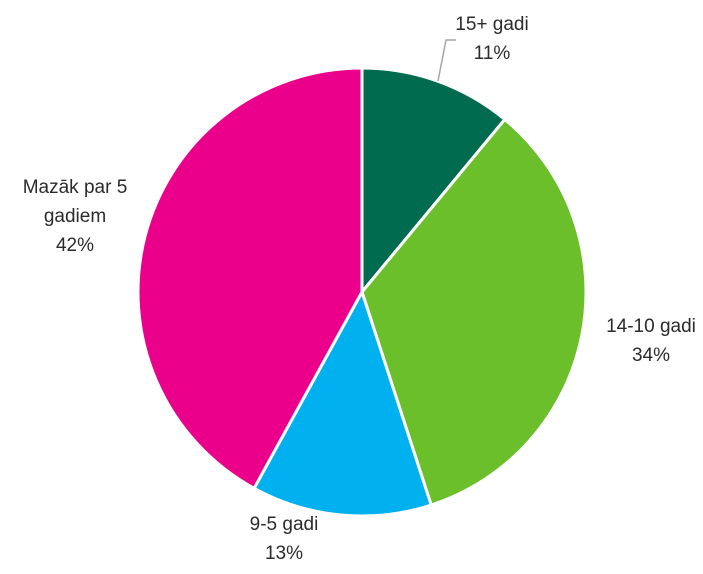  Describe the element at coordinates (491, 24) in the screenshot. I see `slice-label-0-line-0: 15+ gadi` at that location.